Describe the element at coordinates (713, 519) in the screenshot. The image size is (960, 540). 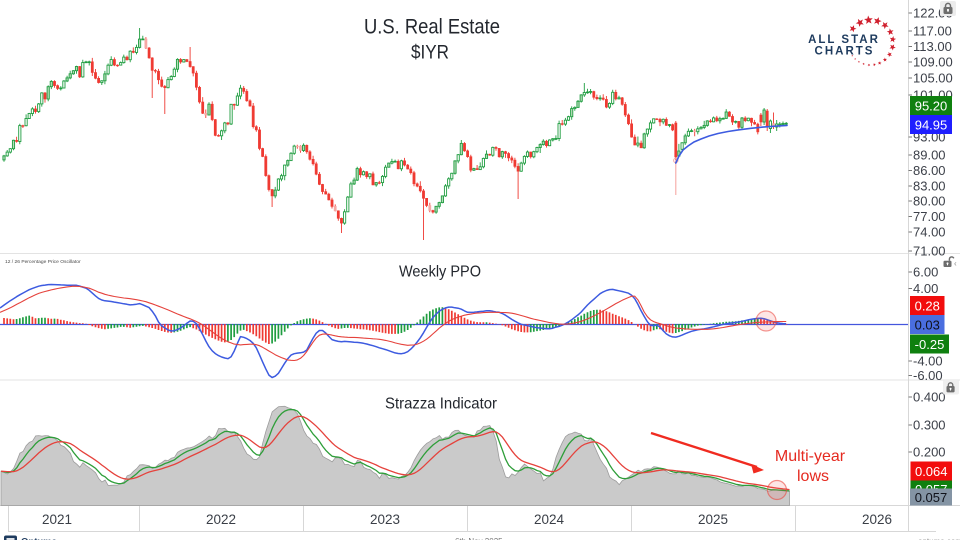
I see `svg-text: 2025` at that location.